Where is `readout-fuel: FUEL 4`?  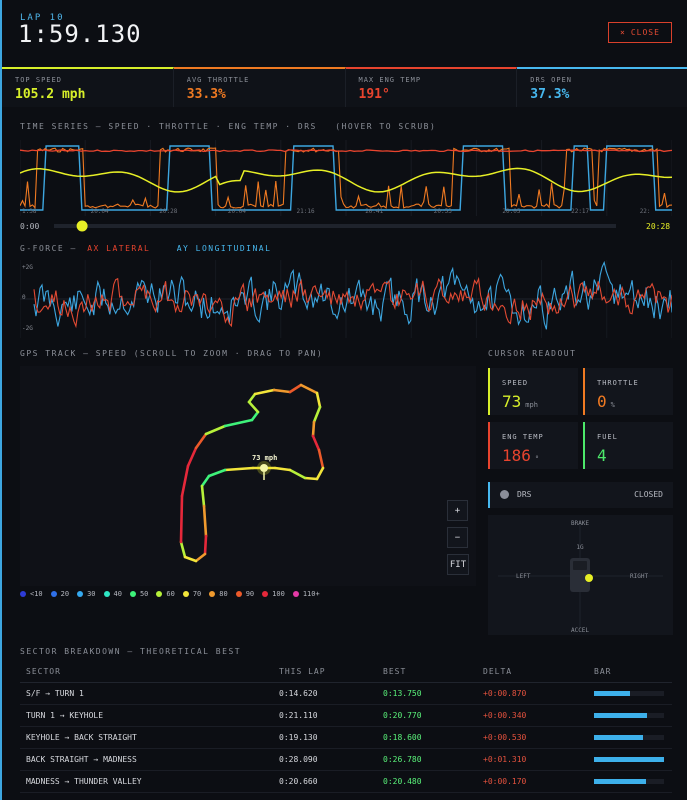
readout-fuel: FUEL 4 is located at coordinates (628, 445).